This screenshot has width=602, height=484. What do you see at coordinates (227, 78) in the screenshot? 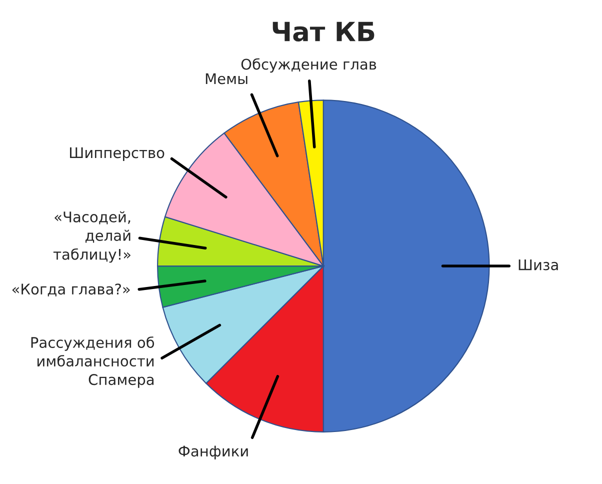
I see `slice-label: Мемы` at bounding box center [227, 78].